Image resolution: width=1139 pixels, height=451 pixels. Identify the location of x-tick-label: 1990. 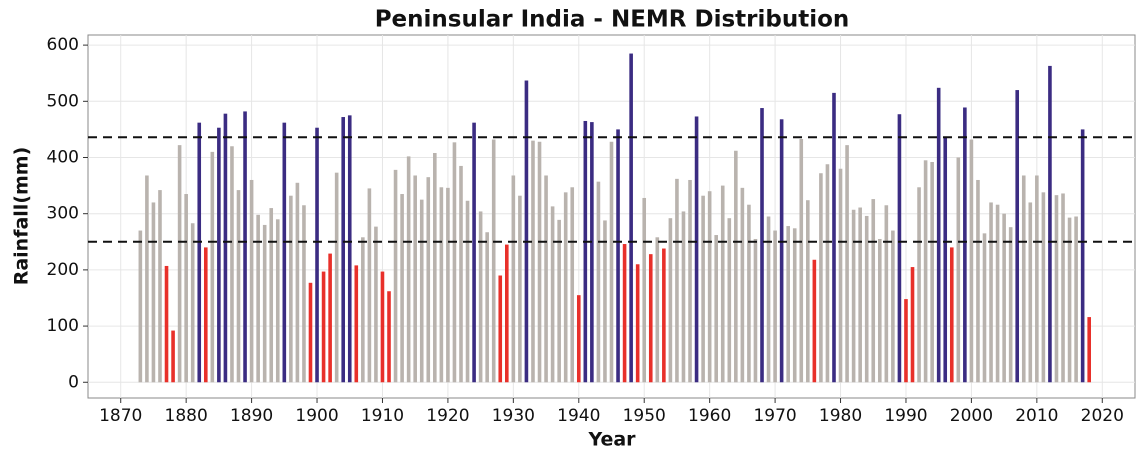
(905, 416).